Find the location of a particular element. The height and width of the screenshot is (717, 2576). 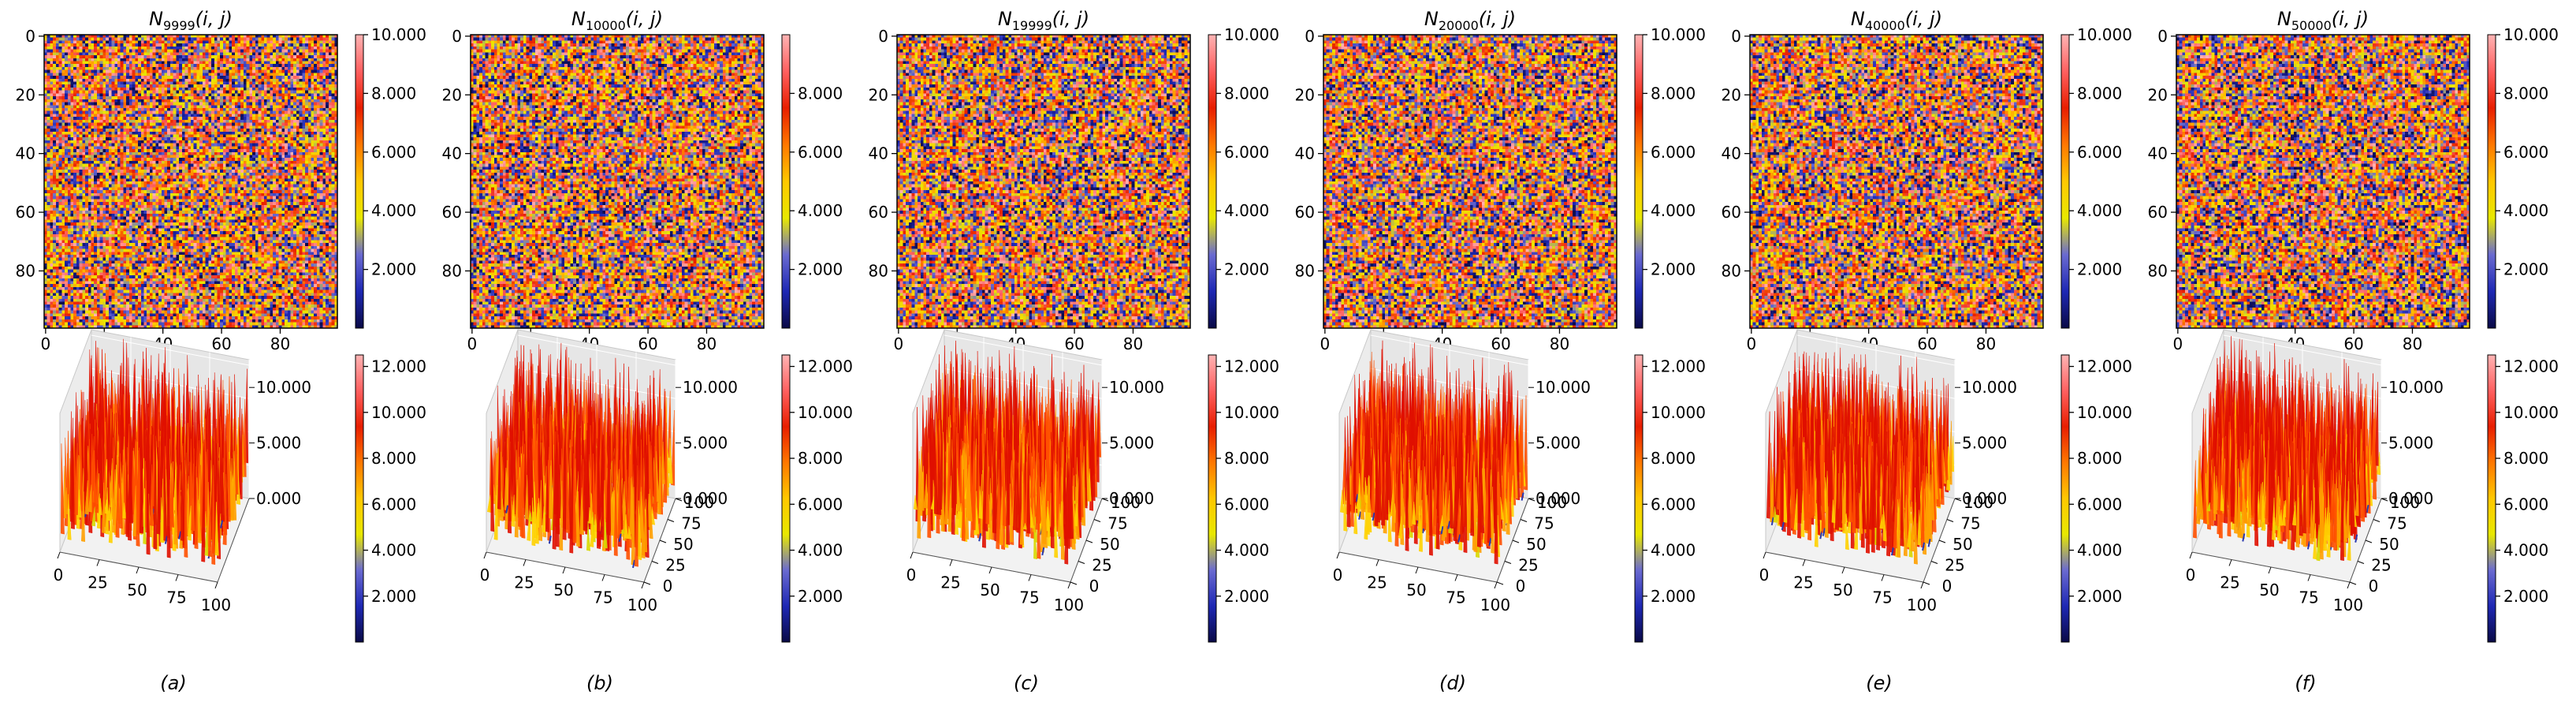

panel-caption: (c) is located at coordinates (1026, 683).